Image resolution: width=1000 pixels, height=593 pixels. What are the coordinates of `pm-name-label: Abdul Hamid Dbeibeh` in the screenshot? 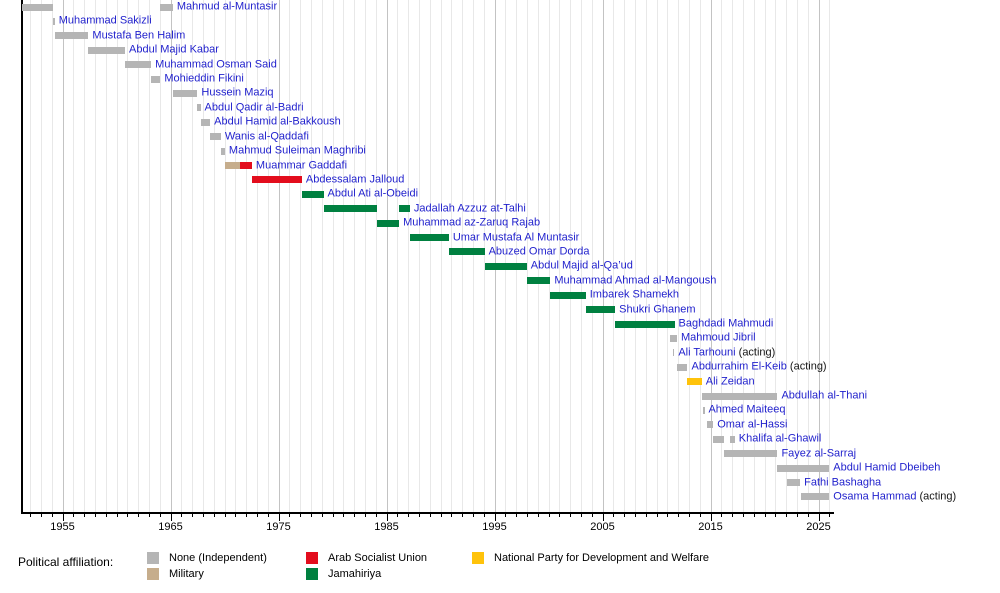 It's located at (887, 467).